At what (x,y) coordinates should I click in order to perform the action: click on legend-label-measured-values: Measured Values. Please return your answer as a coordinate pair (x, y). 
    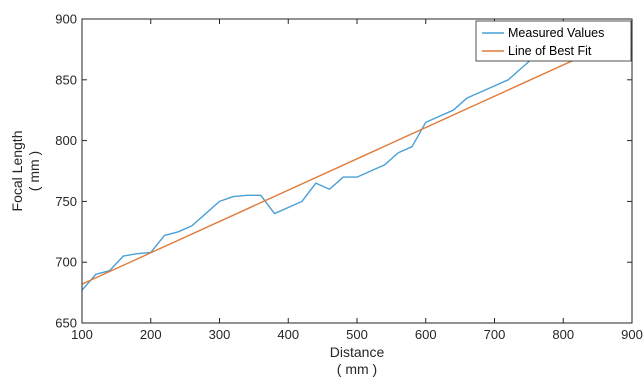
    Looking at the image, I should click on (556, 33).